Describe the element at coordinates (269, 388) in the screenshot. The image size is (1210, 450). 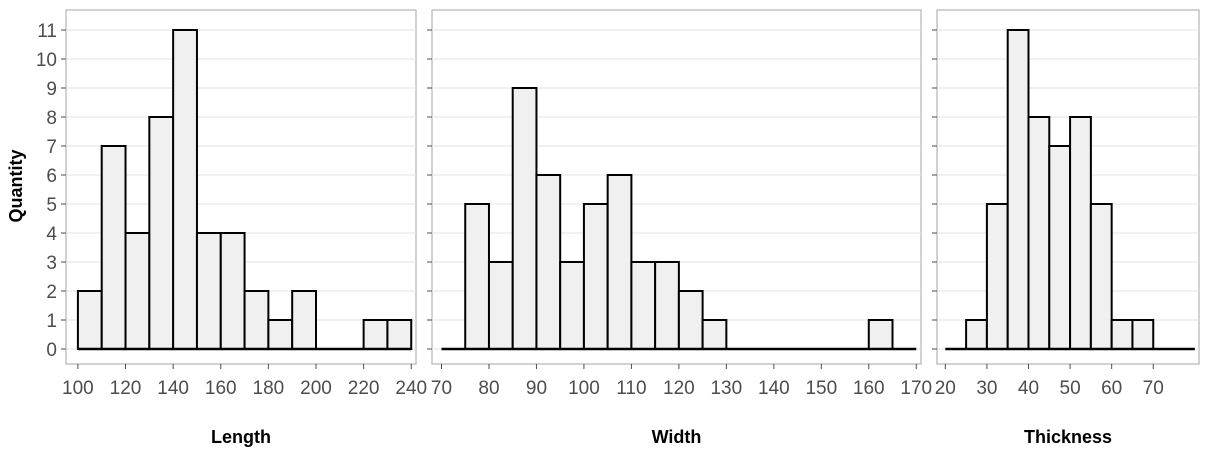
I see `x-tick-label: 180` at that location.